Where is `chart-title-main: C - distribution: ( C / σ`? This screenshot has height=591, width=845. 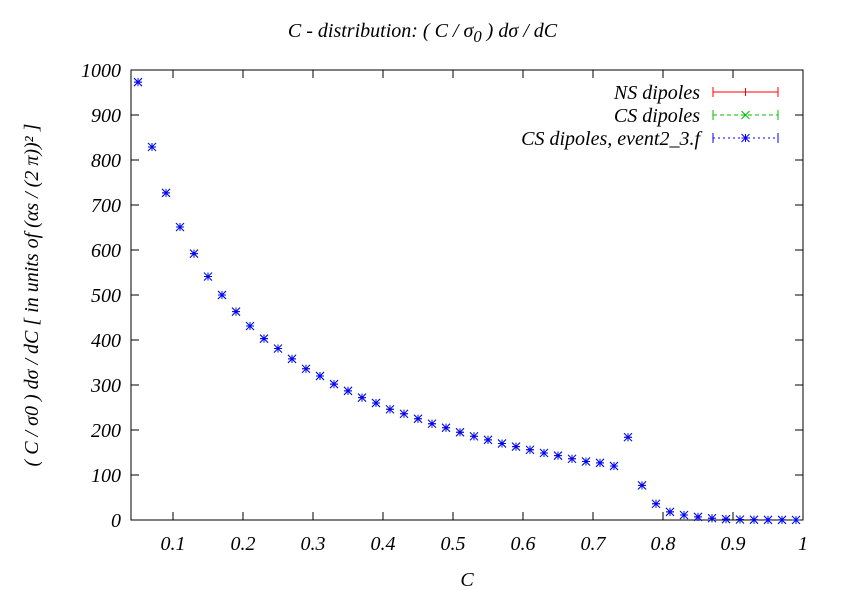 chart-title-main: C - distribution: ( C / σ is located at coordinates (380, 31).